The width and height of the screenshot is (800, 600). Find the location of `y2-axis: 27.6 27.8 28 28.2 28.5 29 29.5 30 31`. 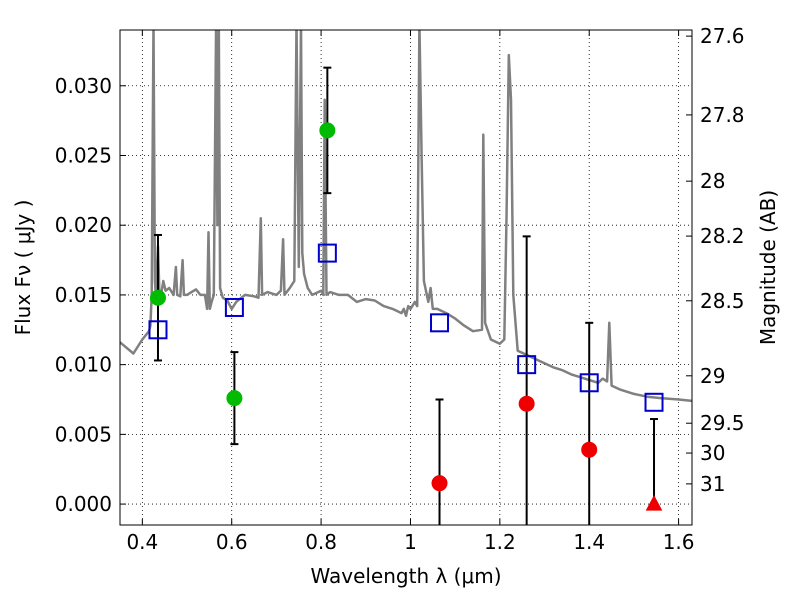

y2-axis: 27.6 27.8 28 28.2 28.5 29 29.5 30 31 is located at coordinates (715, 260).